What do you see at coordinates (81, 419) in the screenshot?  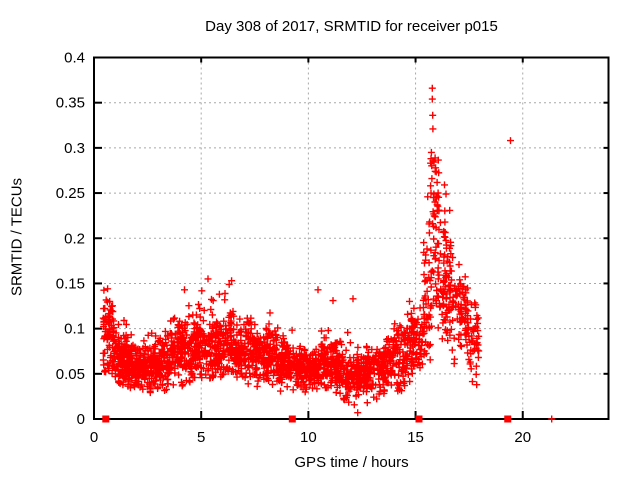 I see `y-tick-label: 0` at bounding box center [81, 419].